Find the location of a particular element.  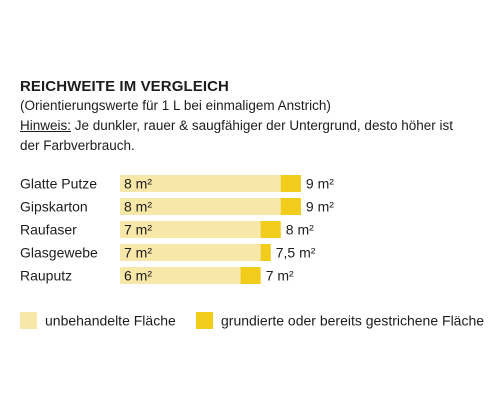

bar-untreated-raufaser is located at coordinates (190, 229).